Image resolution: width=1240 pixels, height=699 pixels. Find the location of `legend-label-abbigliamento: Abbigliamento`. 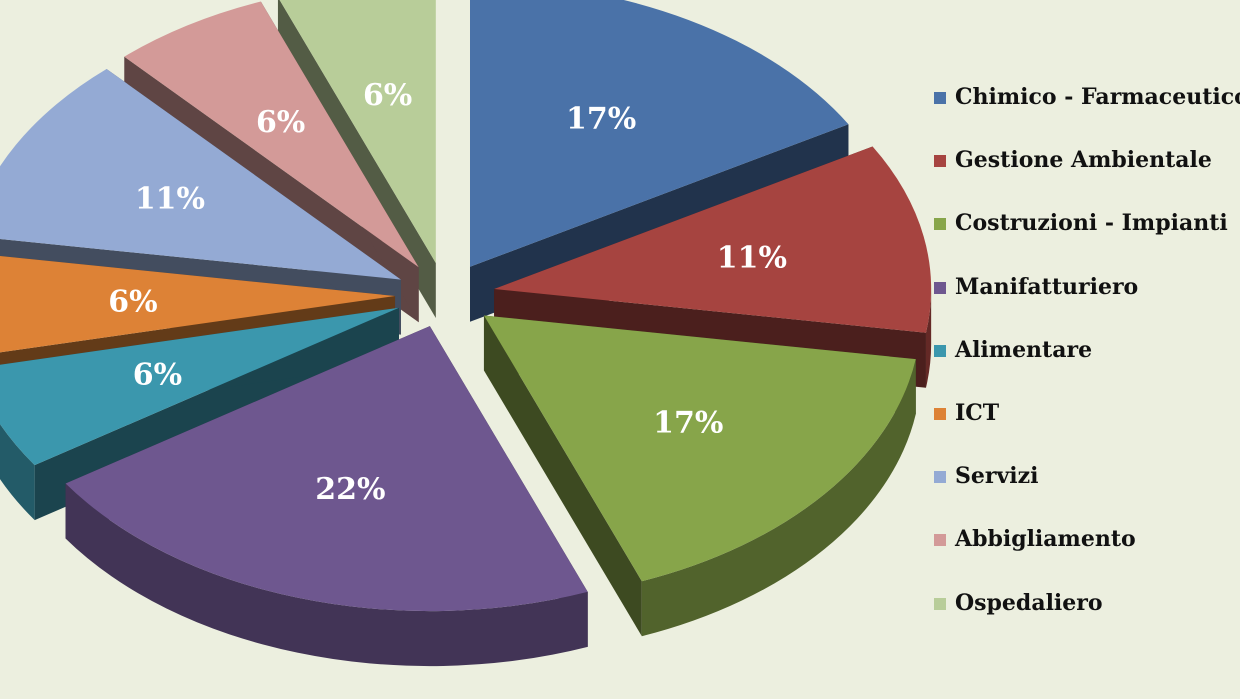

legend-label-abbigliamento: Abbigliamento is located at coordinates (1045, 539).